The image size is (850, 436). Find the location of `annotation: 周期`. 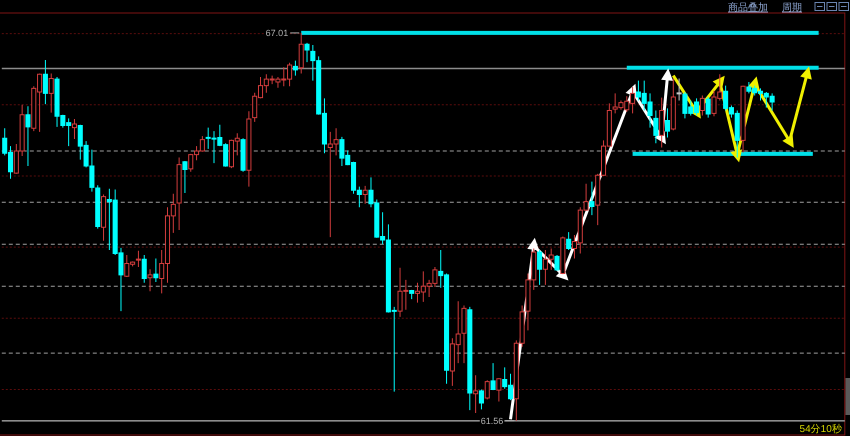

annotation: 周期 is located at coordinates (792, 8).